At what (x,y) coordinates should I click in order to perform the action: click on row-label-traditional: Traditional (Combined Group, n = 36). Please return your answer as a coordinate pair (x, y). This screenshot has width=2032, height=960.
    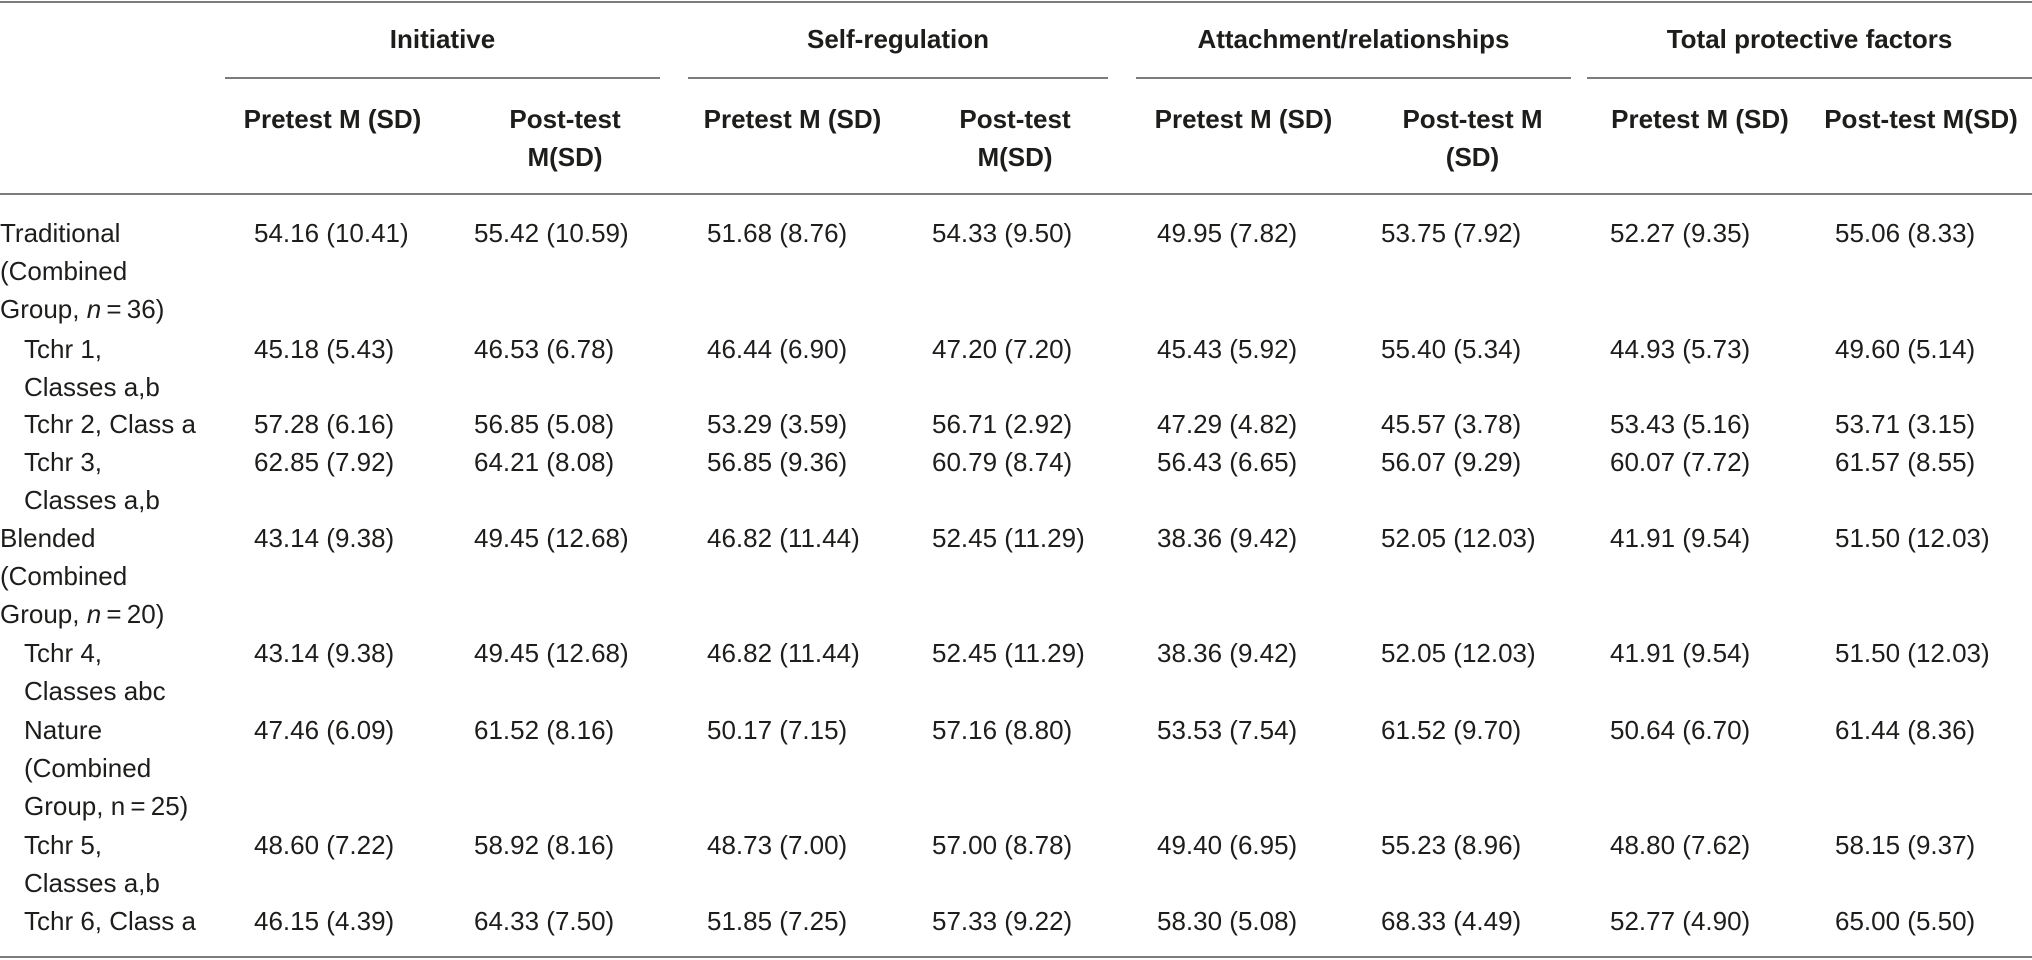
    Looking at the image, I should click on (82, 271).